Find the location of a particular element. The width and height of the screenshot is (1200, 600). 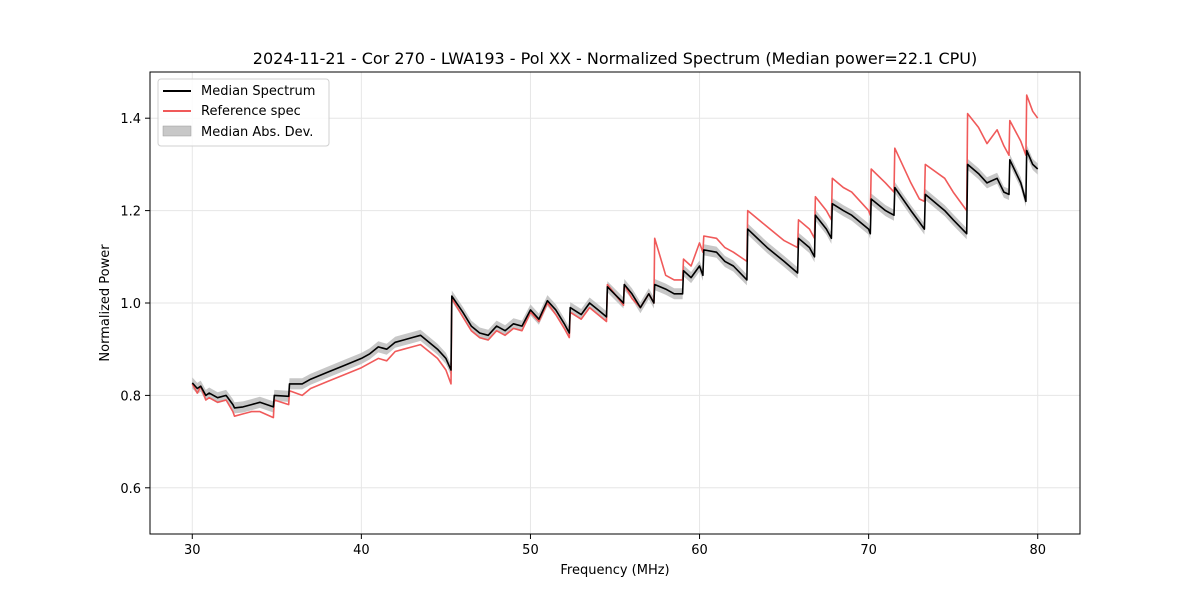

y-axis-label: Normalized Power is located at coordinates (105, 303).